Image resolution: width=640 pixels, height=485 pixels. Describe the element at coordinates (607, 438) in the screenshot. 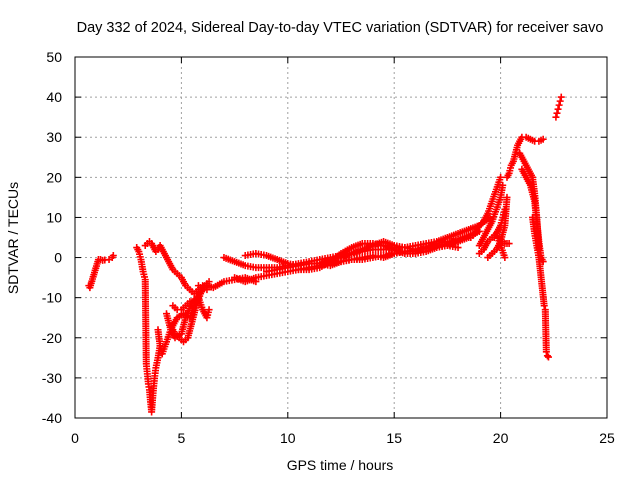

I see `x-tick-label: 25` at that location.